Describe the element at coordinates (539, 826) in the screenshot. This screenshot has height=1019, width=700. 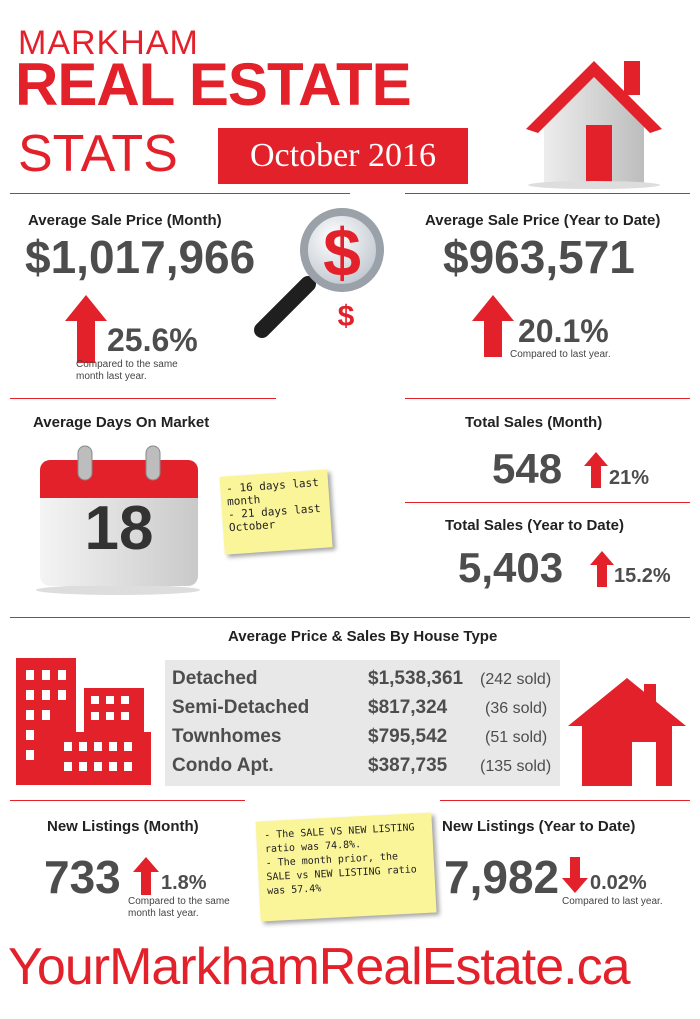
I see `new-listings-ytd-label: New Listings (Year to Date)` at that location.